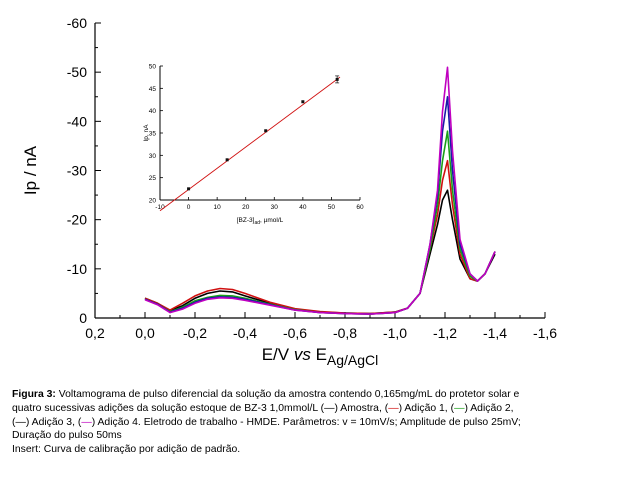 This screenshot has height=480, width=626. What do you see at coordinates (275, 207) in the screenshot?
I see `inset-x-tick-label: 30` at bounding box center [275, 207].